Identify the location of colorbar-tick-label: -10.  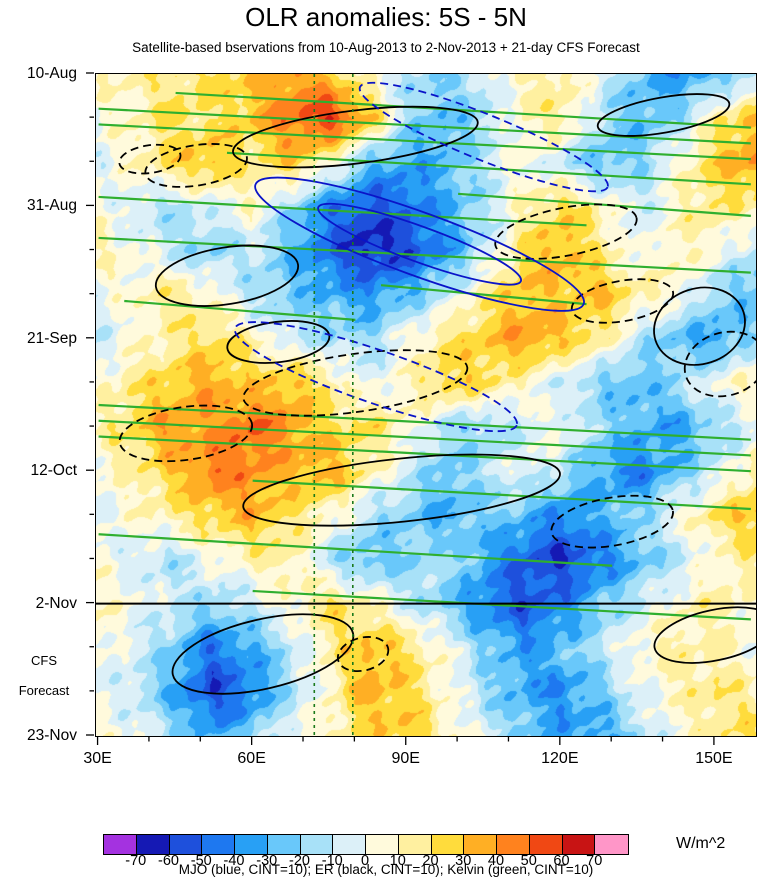
(332, 861).